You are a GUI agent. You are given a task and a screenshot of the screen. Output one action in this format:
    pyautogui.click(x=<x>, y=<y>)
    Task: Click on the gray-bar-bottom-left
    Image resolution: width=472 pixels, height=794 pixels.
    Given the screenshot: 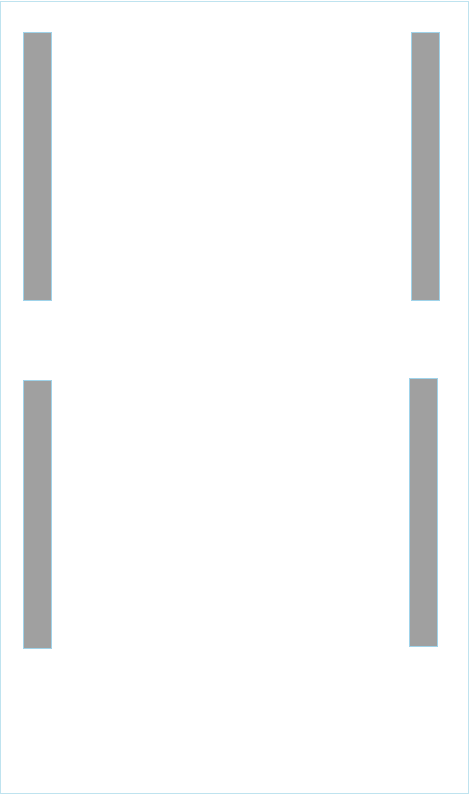 What is the action you would take?
    pyautogui.click(x=37, y=514)
    